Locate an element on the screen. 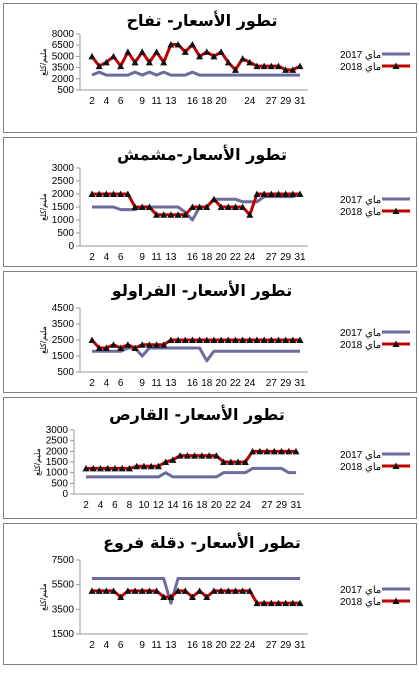 This screenshot has height=676, width=419. x-tick-label: 27 is located at coordinates (272, 101).